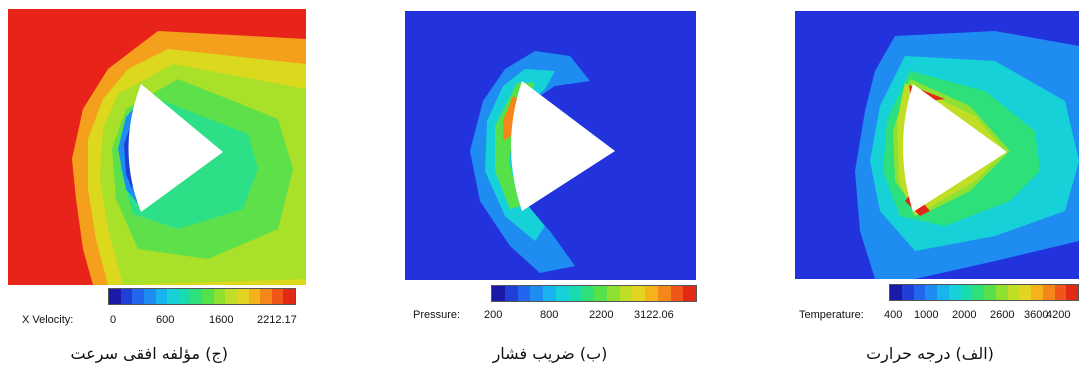  Describe the element at coordinates (1036, 315) in the screenshot. I see `legend-tick: 3600` at that location.